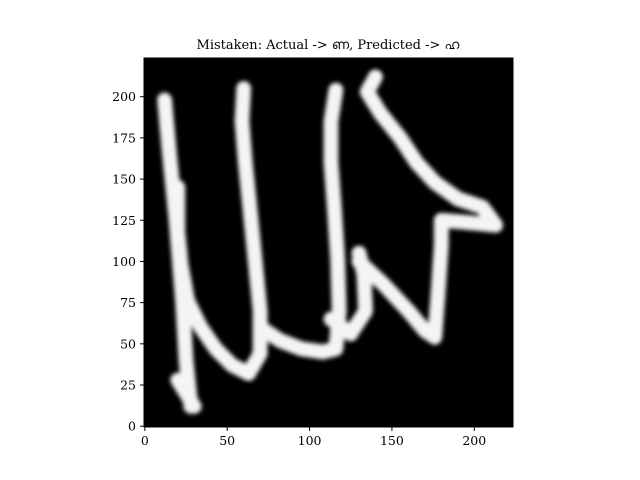 The height and width of the screenshot is (480, 640). I want to click on y-tick-label: 0, so click(132, 426).